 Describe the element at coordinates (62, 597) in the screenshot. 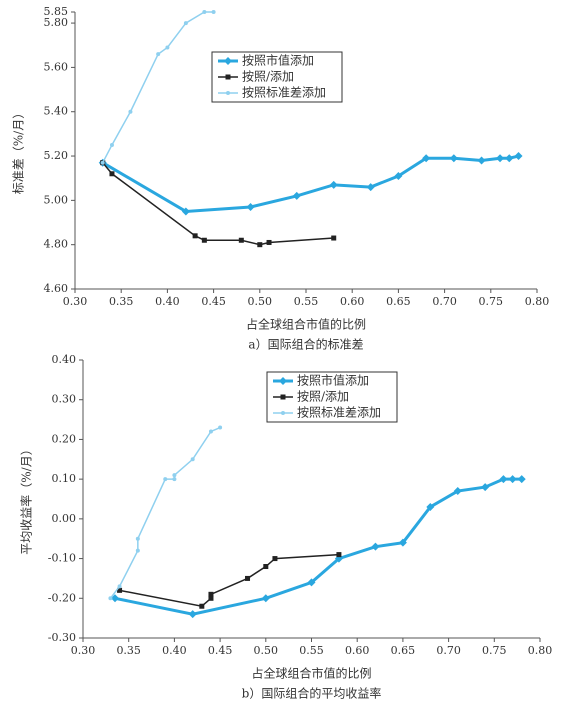

I see `y-tick-label: -0.20` at that location.